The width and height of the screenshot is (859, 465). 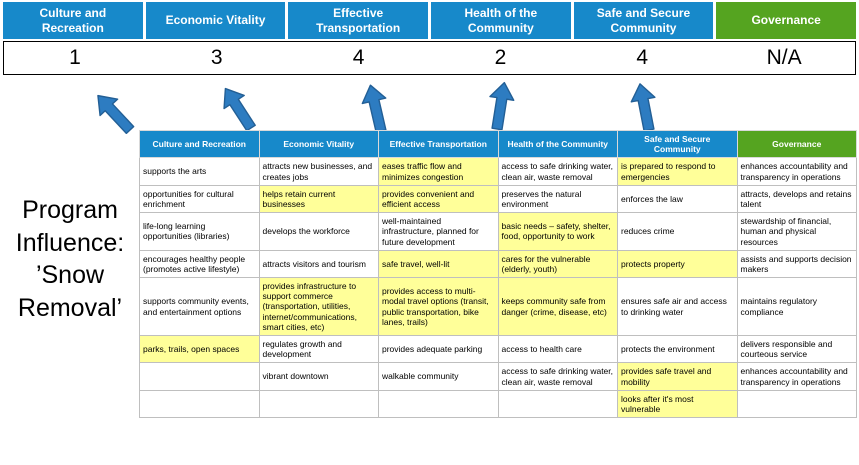 I want to click on up-arrows, so click(x=376, y=107).